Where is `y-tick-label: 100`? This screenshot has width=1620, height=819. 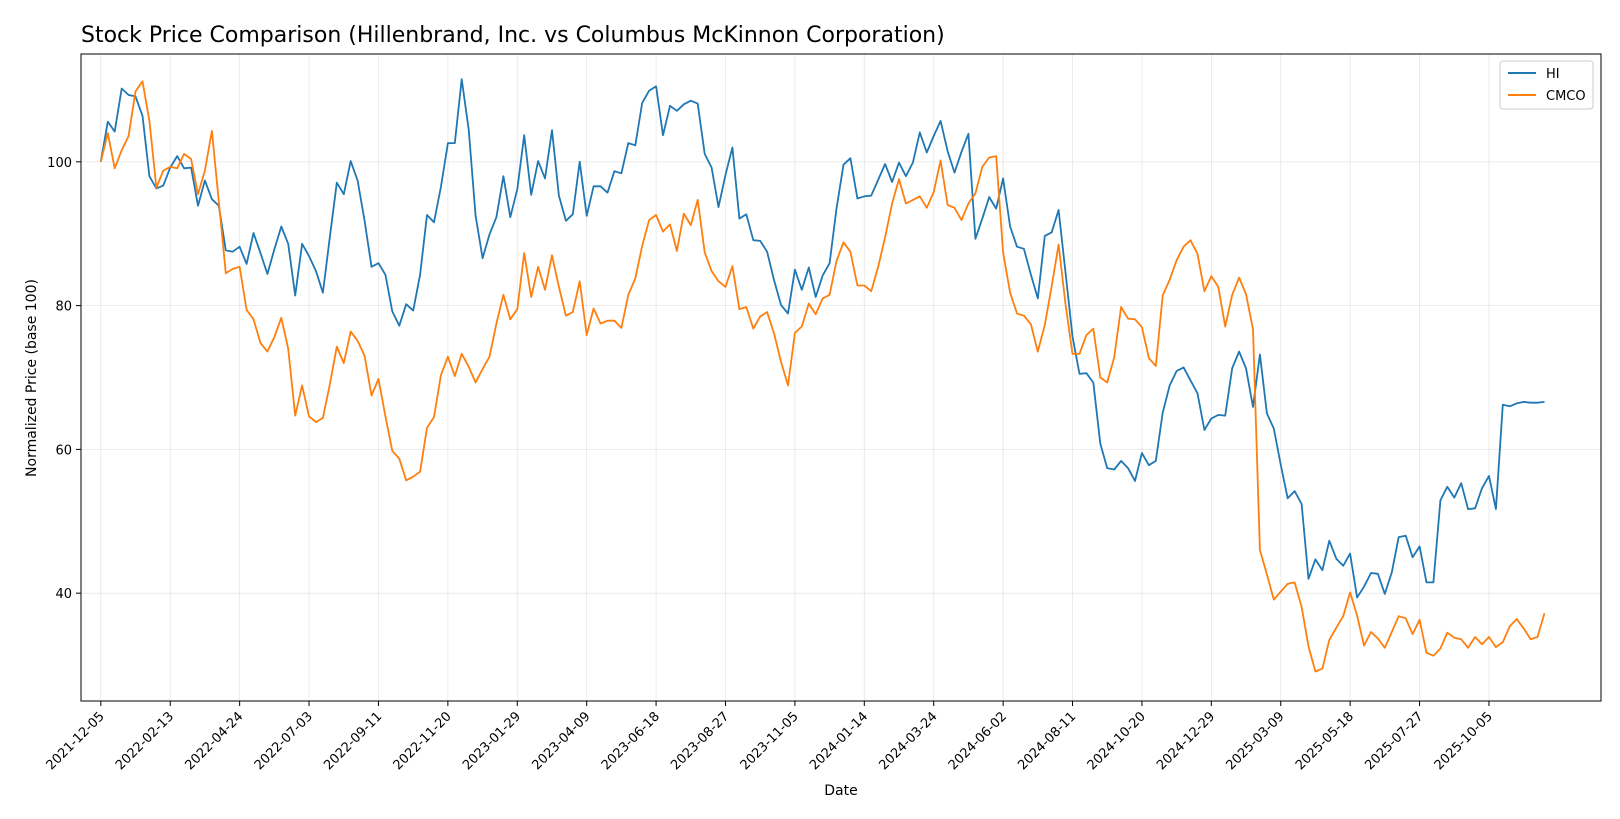 y-tick-label: 100 is located at coordinates (59, 163).